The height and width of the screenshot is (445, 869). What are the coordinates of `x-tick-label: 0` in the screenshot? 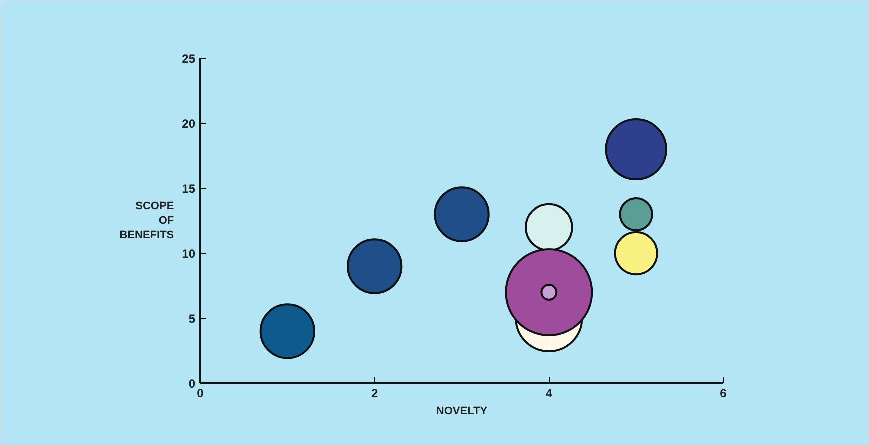 It's located at (200, 393).